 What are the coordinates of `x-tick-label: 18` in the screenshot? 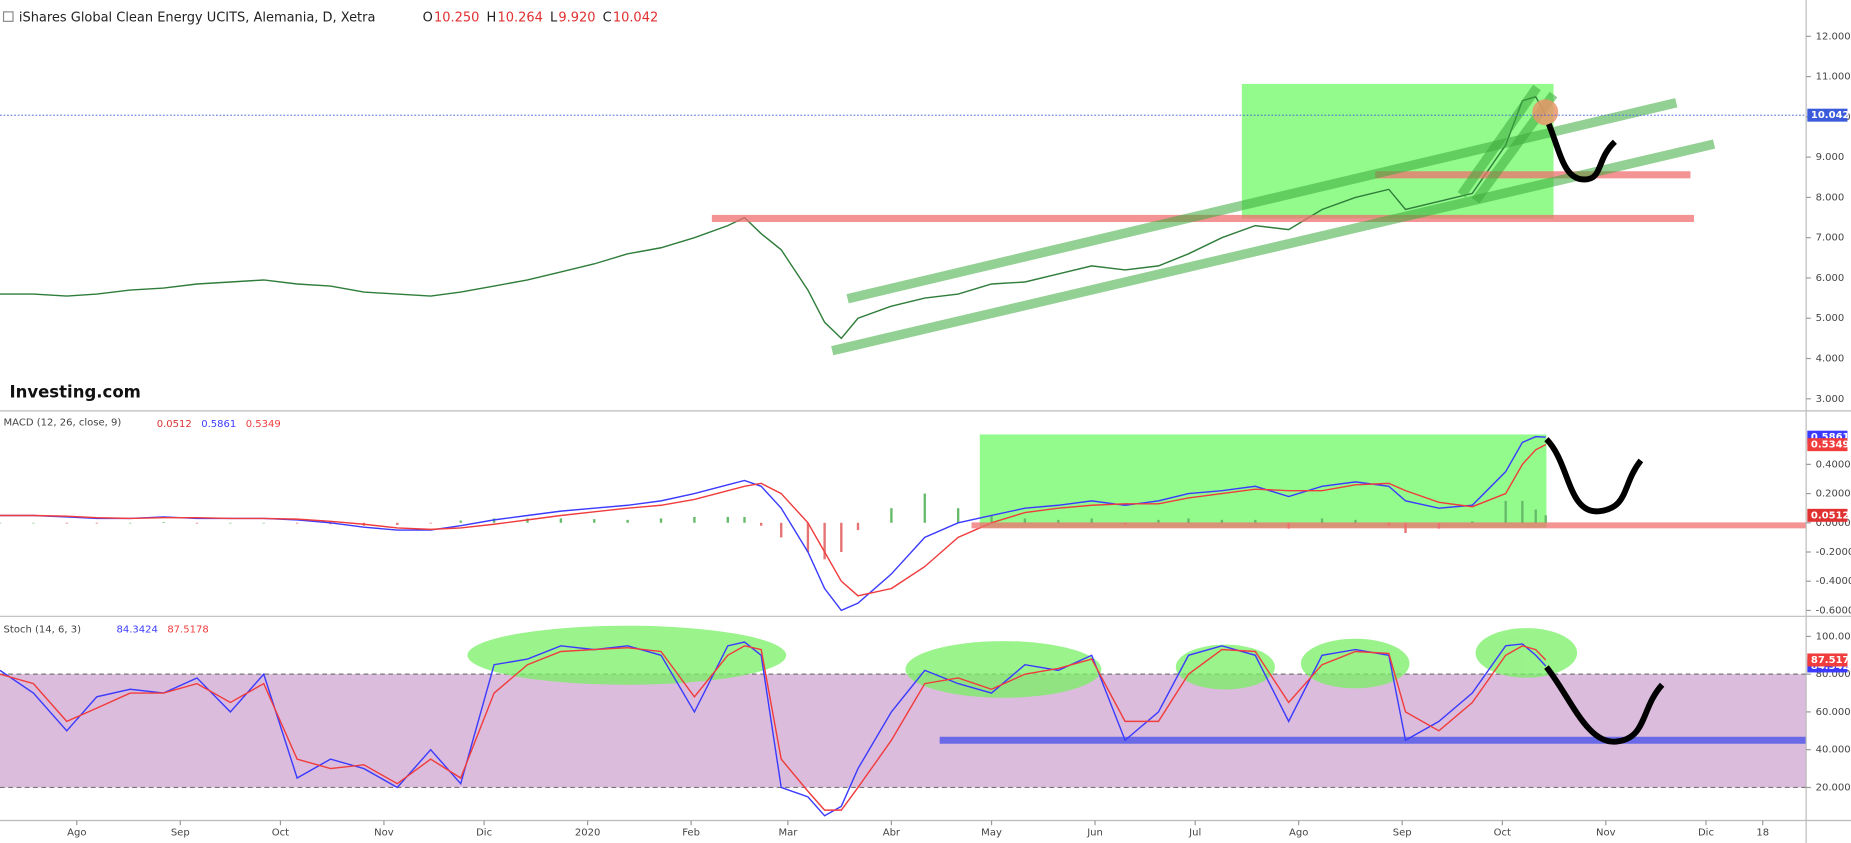 It's located at (1762, 832).